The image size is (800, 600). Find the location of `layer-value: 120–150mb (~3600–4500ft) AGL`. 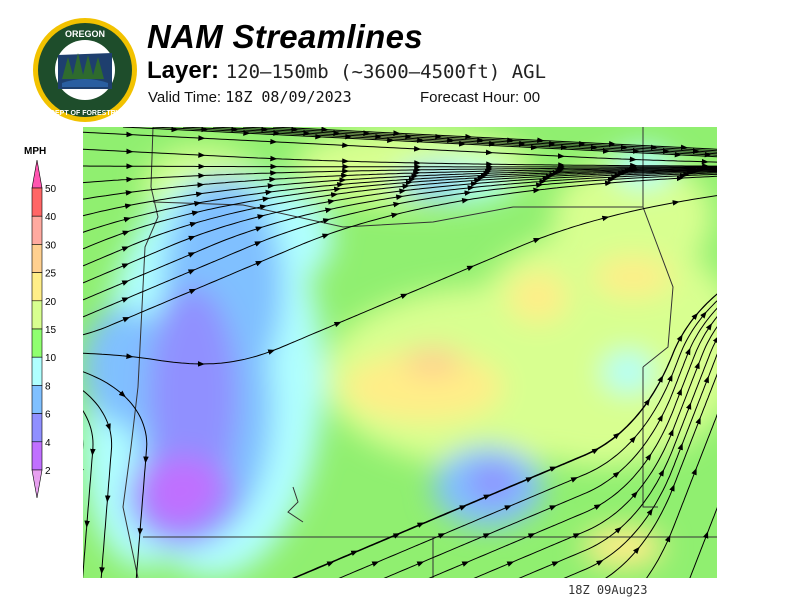

layer-value: 120–150mb (~3600–4500ft) AGL is located at coordinates (386, 72).